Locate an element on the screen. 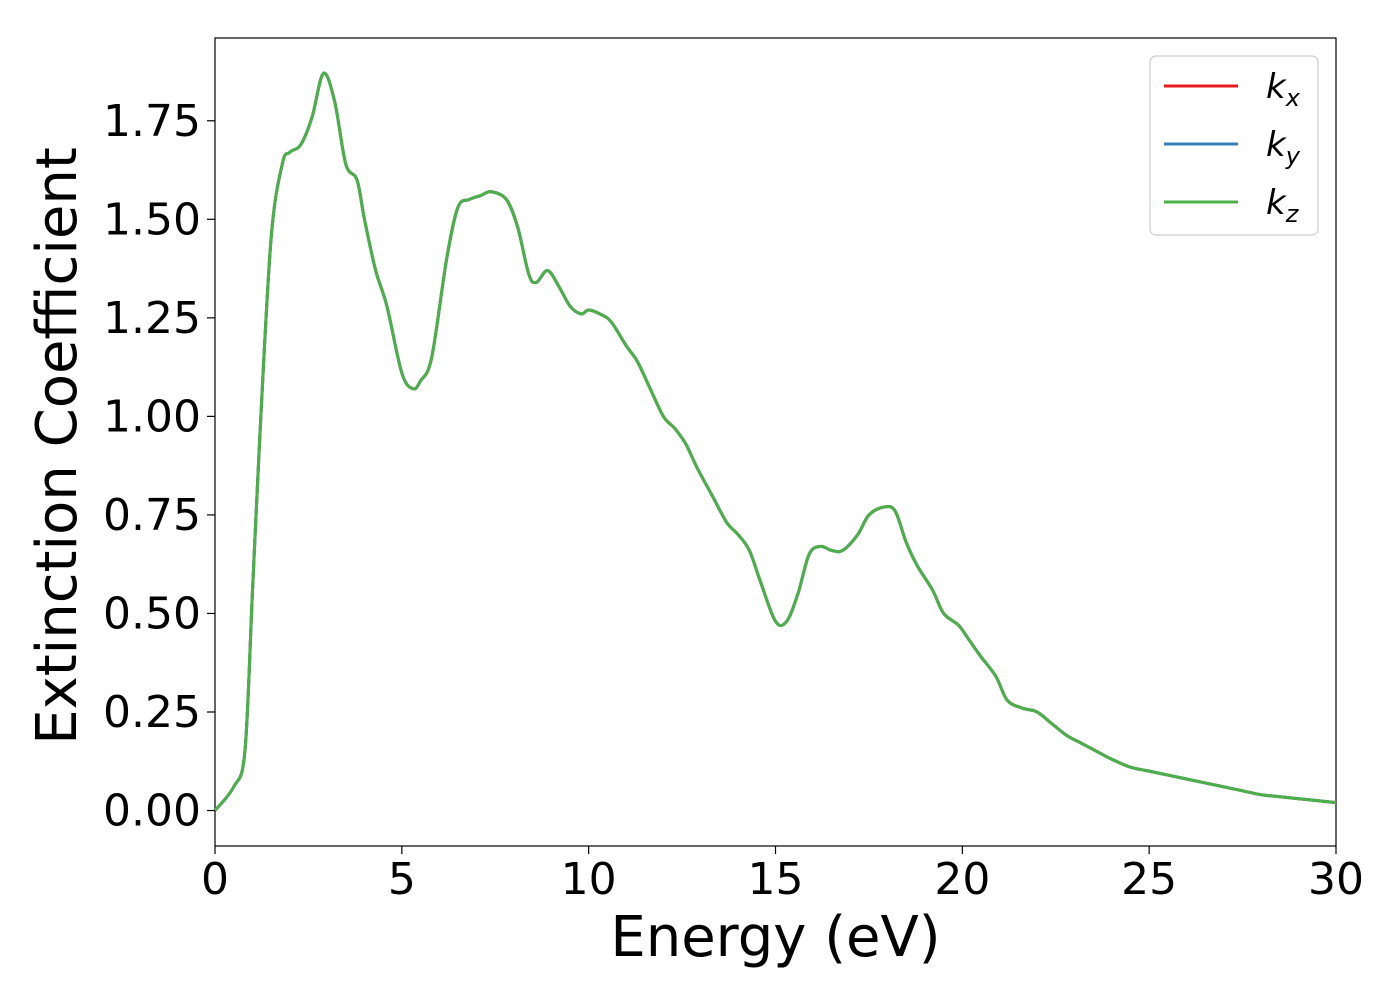 The width and height of the screenshot is (1400, 1000). legend-label-k-y: ky is located at coordinates (1283, 147).